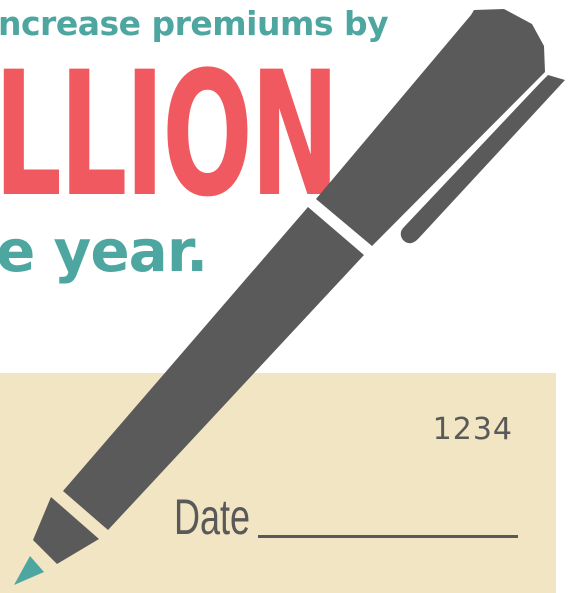  Describe the element at coordinates (388, 536) in the screenshot. I see `date-signature-line` at that location.